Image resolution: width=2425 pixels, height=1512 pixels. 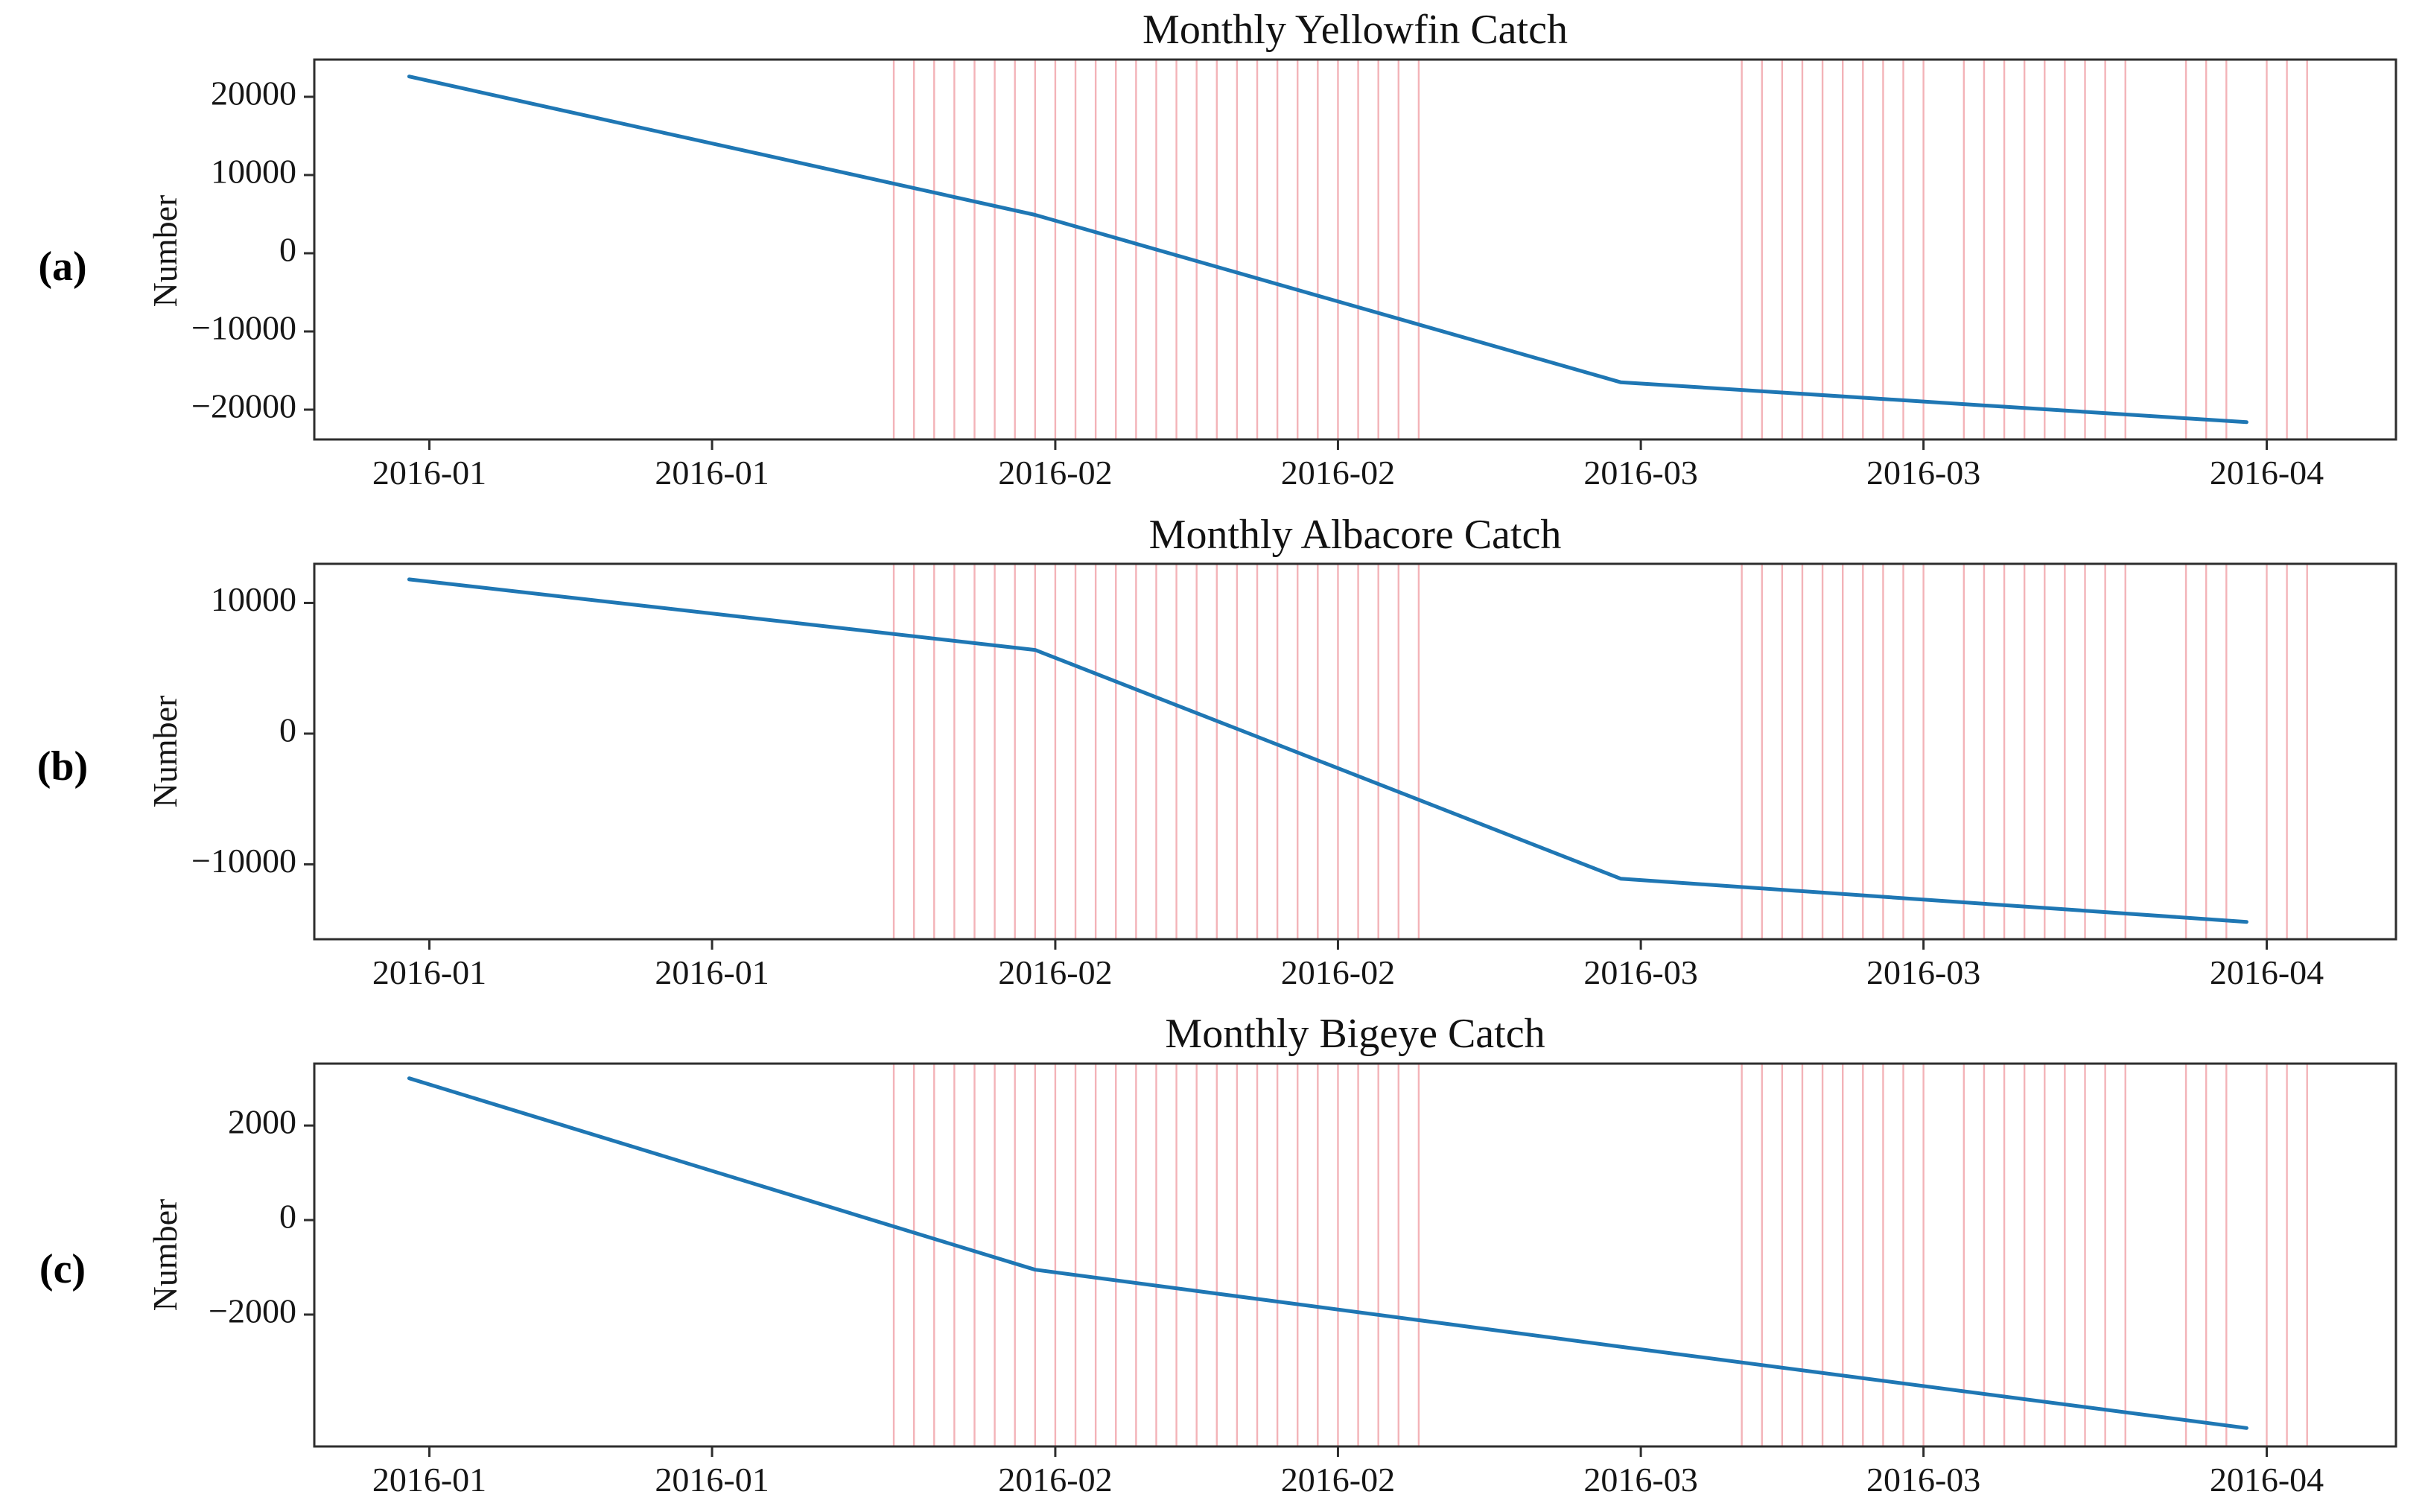 I want to click on y-axis-label-c: Number, so click(x=165, y=1255).